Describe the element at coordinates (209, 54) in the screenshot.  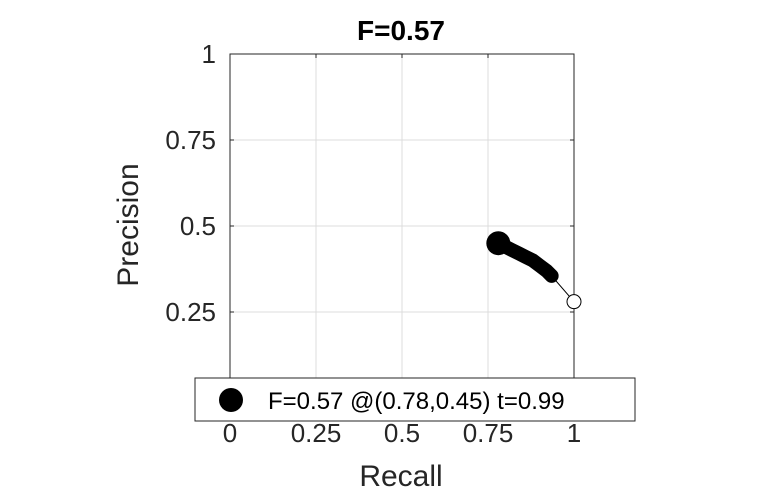
I see `y-tick-label: 1` at that location.